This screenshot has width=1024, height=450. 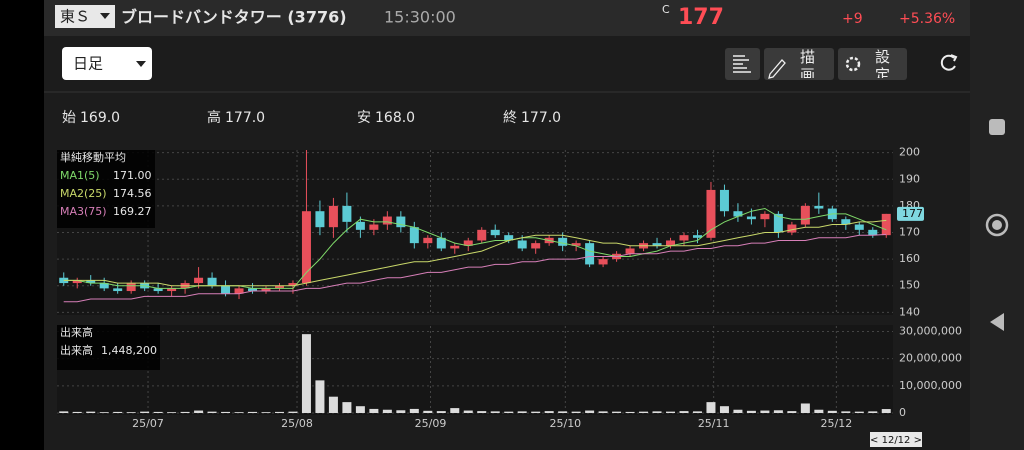 I want to click on x-tick-label: 25/11, so click(x=714, y=423).